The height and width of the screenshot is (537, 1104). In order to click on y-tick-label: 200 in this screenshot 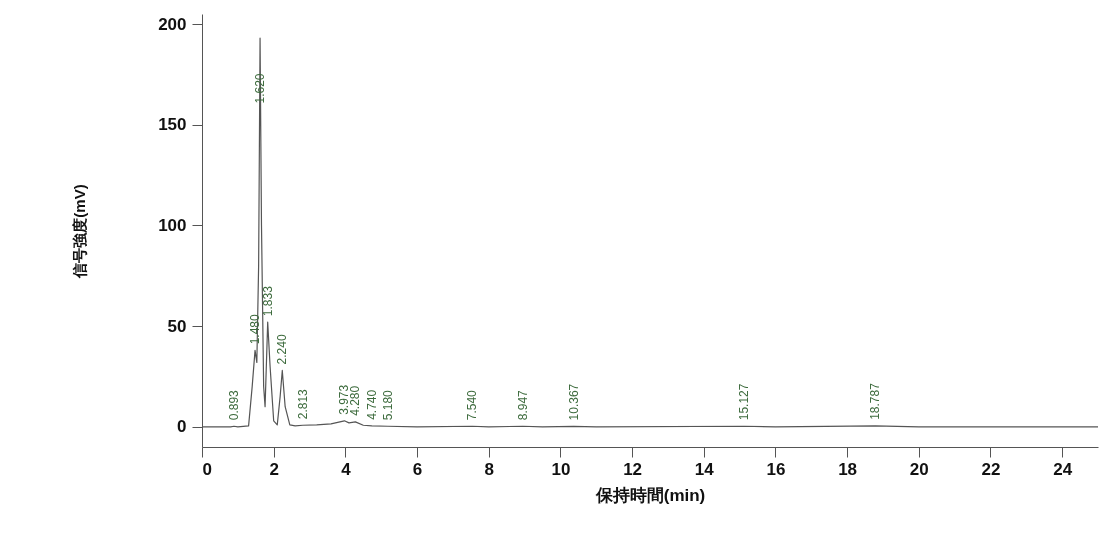, I will do `click(172, 24)`.